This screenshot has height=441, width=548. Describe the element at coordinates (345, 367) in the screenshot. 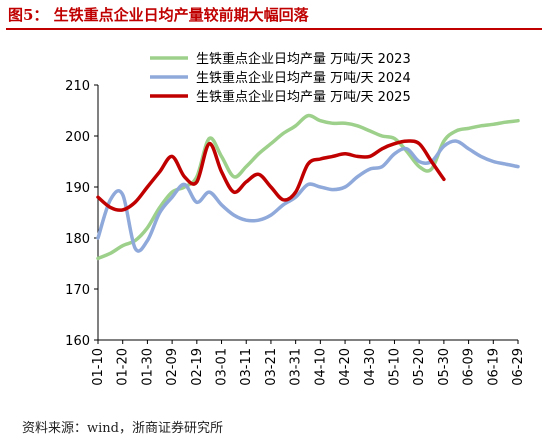

I see `x-tick-label: 04-20` at that location.